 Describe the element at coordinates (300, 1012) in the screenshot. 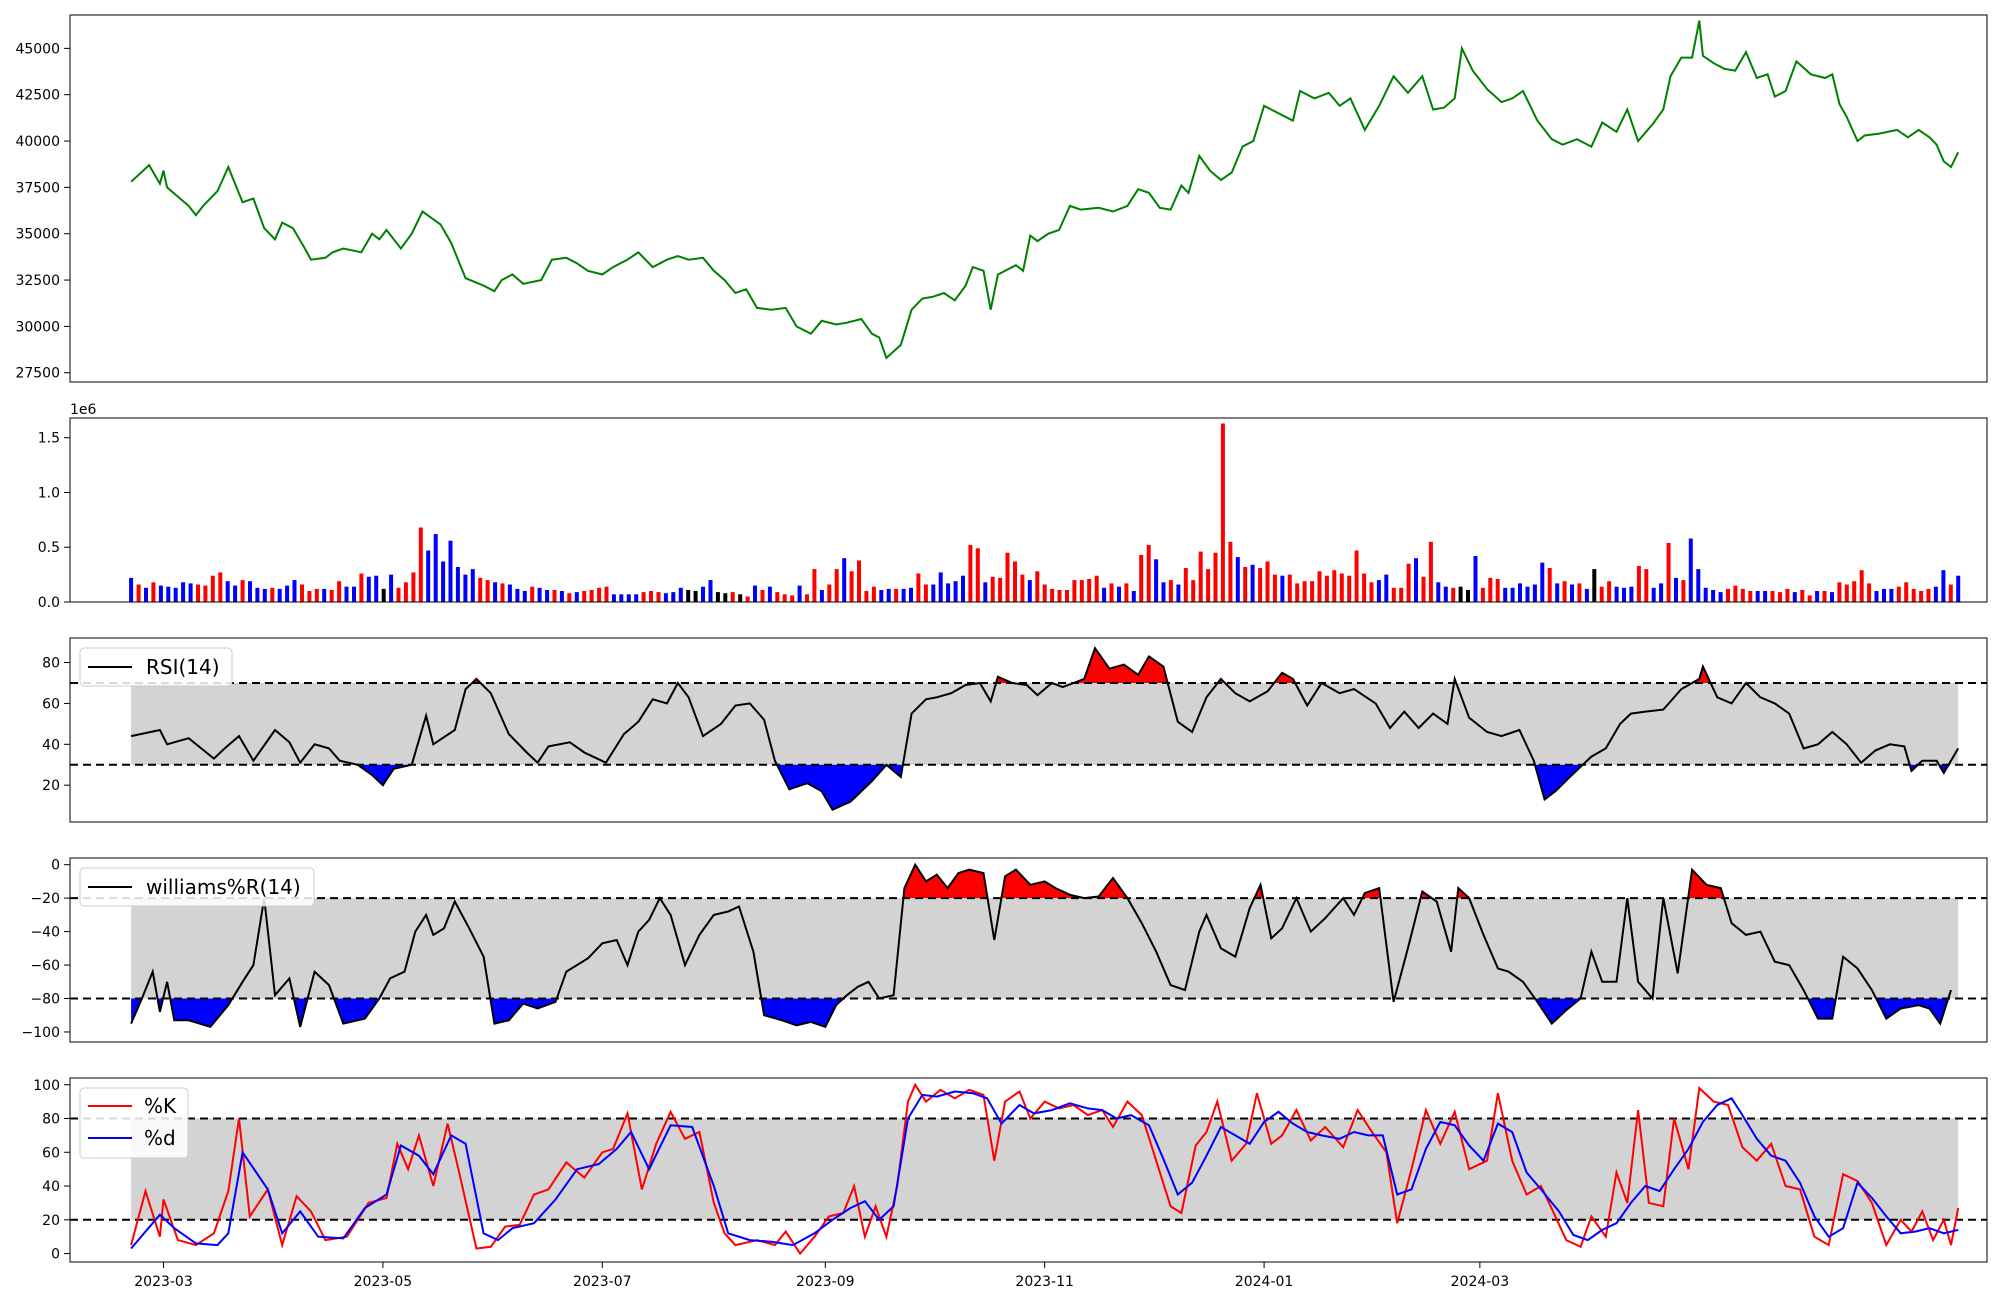

I see `williams-oversold-fill` at that location.